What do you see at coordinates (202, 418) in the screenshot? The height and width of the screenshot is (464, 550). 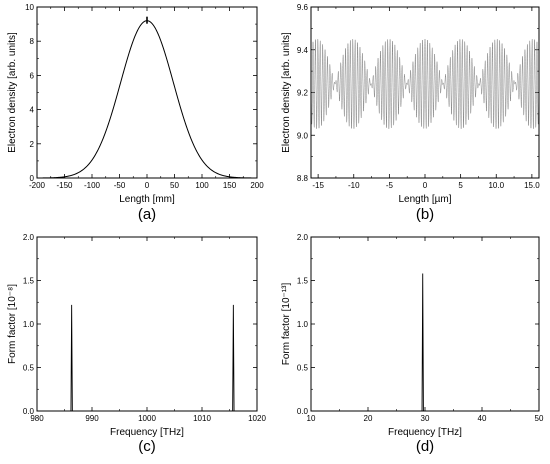 I see `x-tick-label: 1010` at bounding box center [202, 418].